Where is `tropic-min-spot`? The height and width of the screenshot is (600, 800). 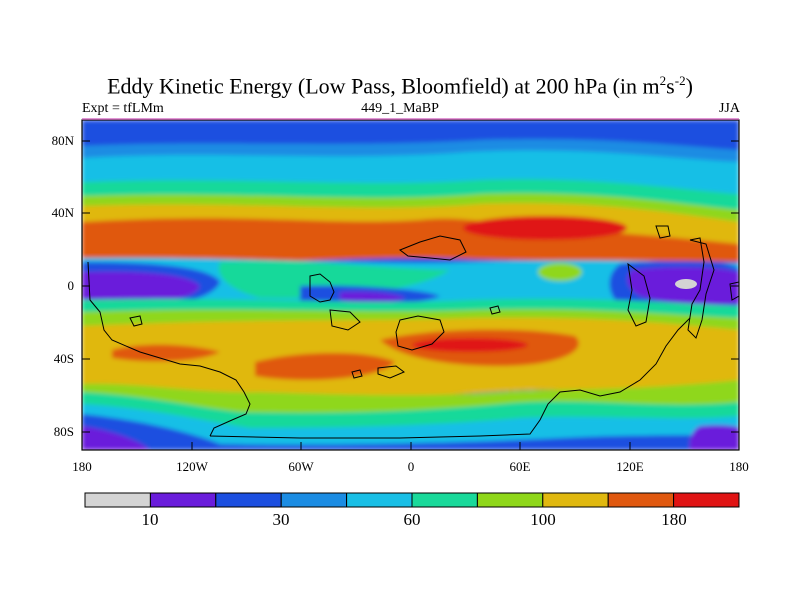 tropic-min-spot is located at coordinates (686, 284).